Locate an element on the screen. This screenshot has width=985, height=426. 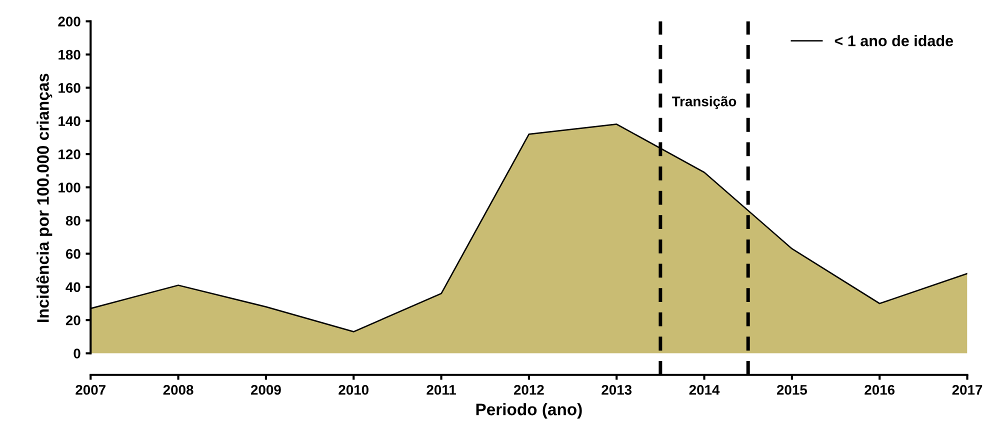
x-tick-label: 2017 is located at coordinates (967, 389).